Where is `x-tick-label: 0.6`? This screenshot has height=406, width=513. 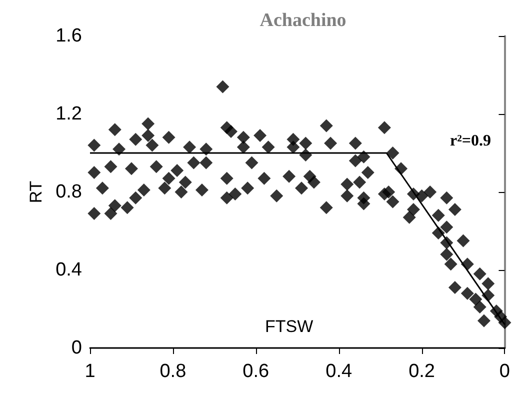 x-tick-label: 0.6 is located at coordinates (256, 371).